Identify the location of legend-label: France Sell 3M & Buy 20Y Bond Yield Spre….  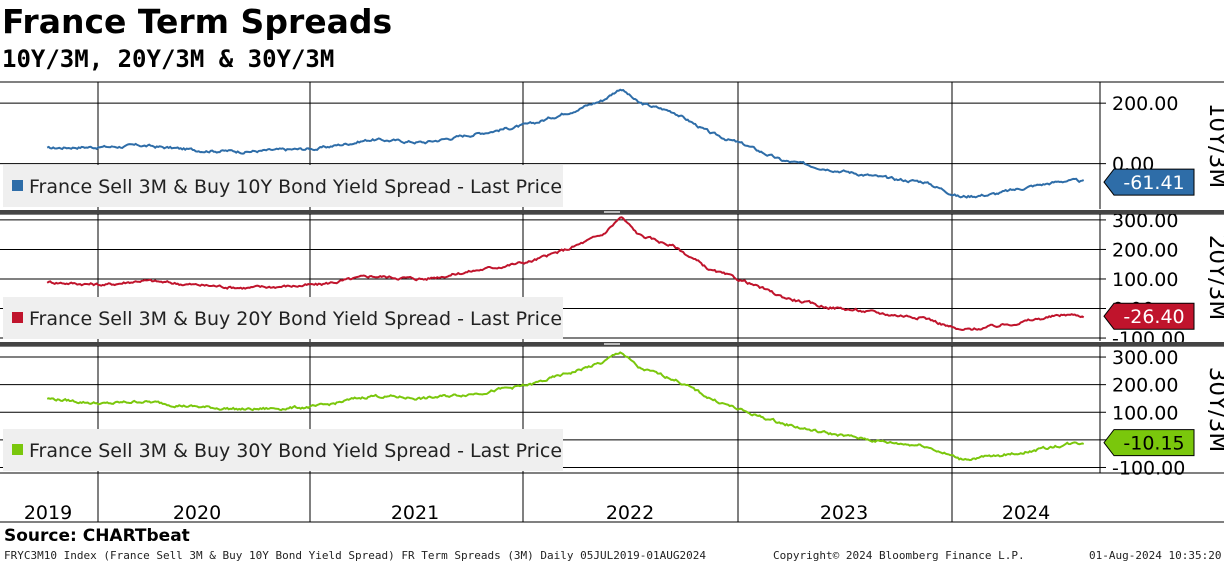
(295, 319).